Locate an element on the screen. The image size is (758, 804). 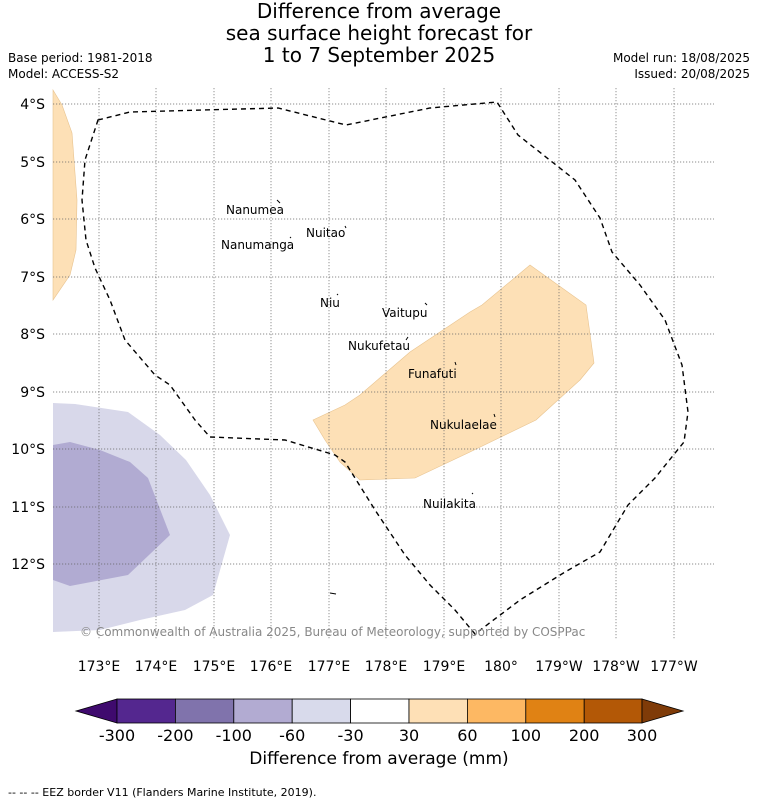
lon-label: 177°W is located at coordinates (674, 667).